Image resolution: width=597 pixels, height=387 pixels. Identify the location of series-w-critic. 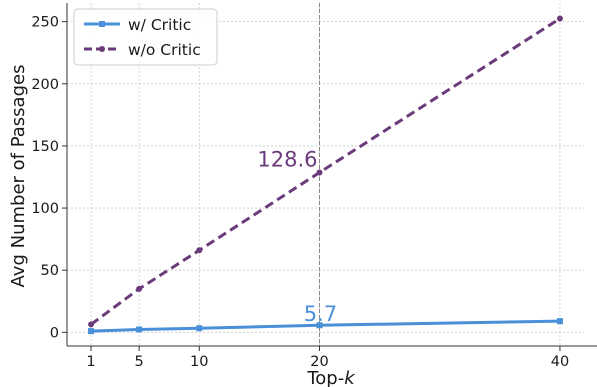
(325, 326).